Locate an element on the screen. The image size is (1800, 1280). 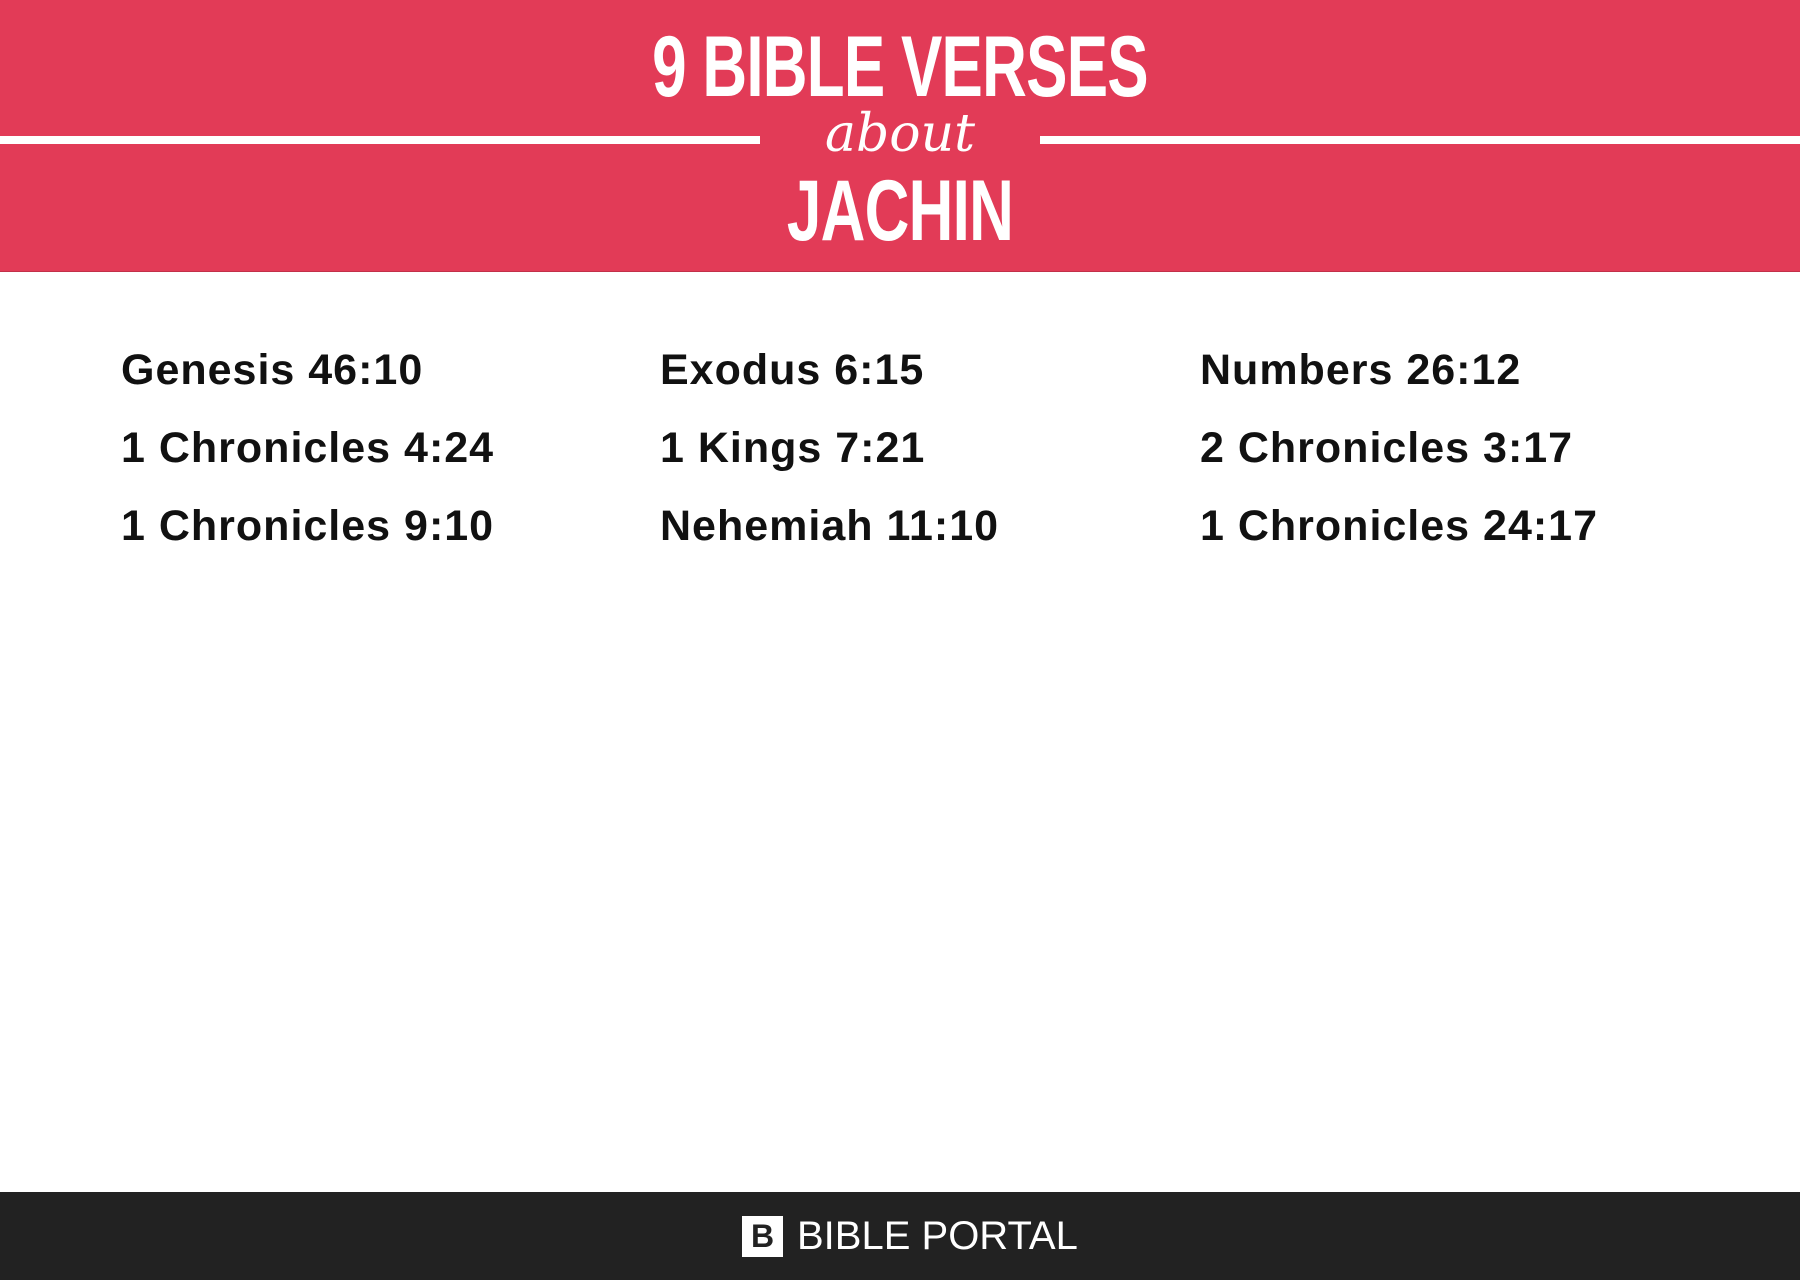
verse-item: Exodus 6:15 is located at coordinates (792, 370).